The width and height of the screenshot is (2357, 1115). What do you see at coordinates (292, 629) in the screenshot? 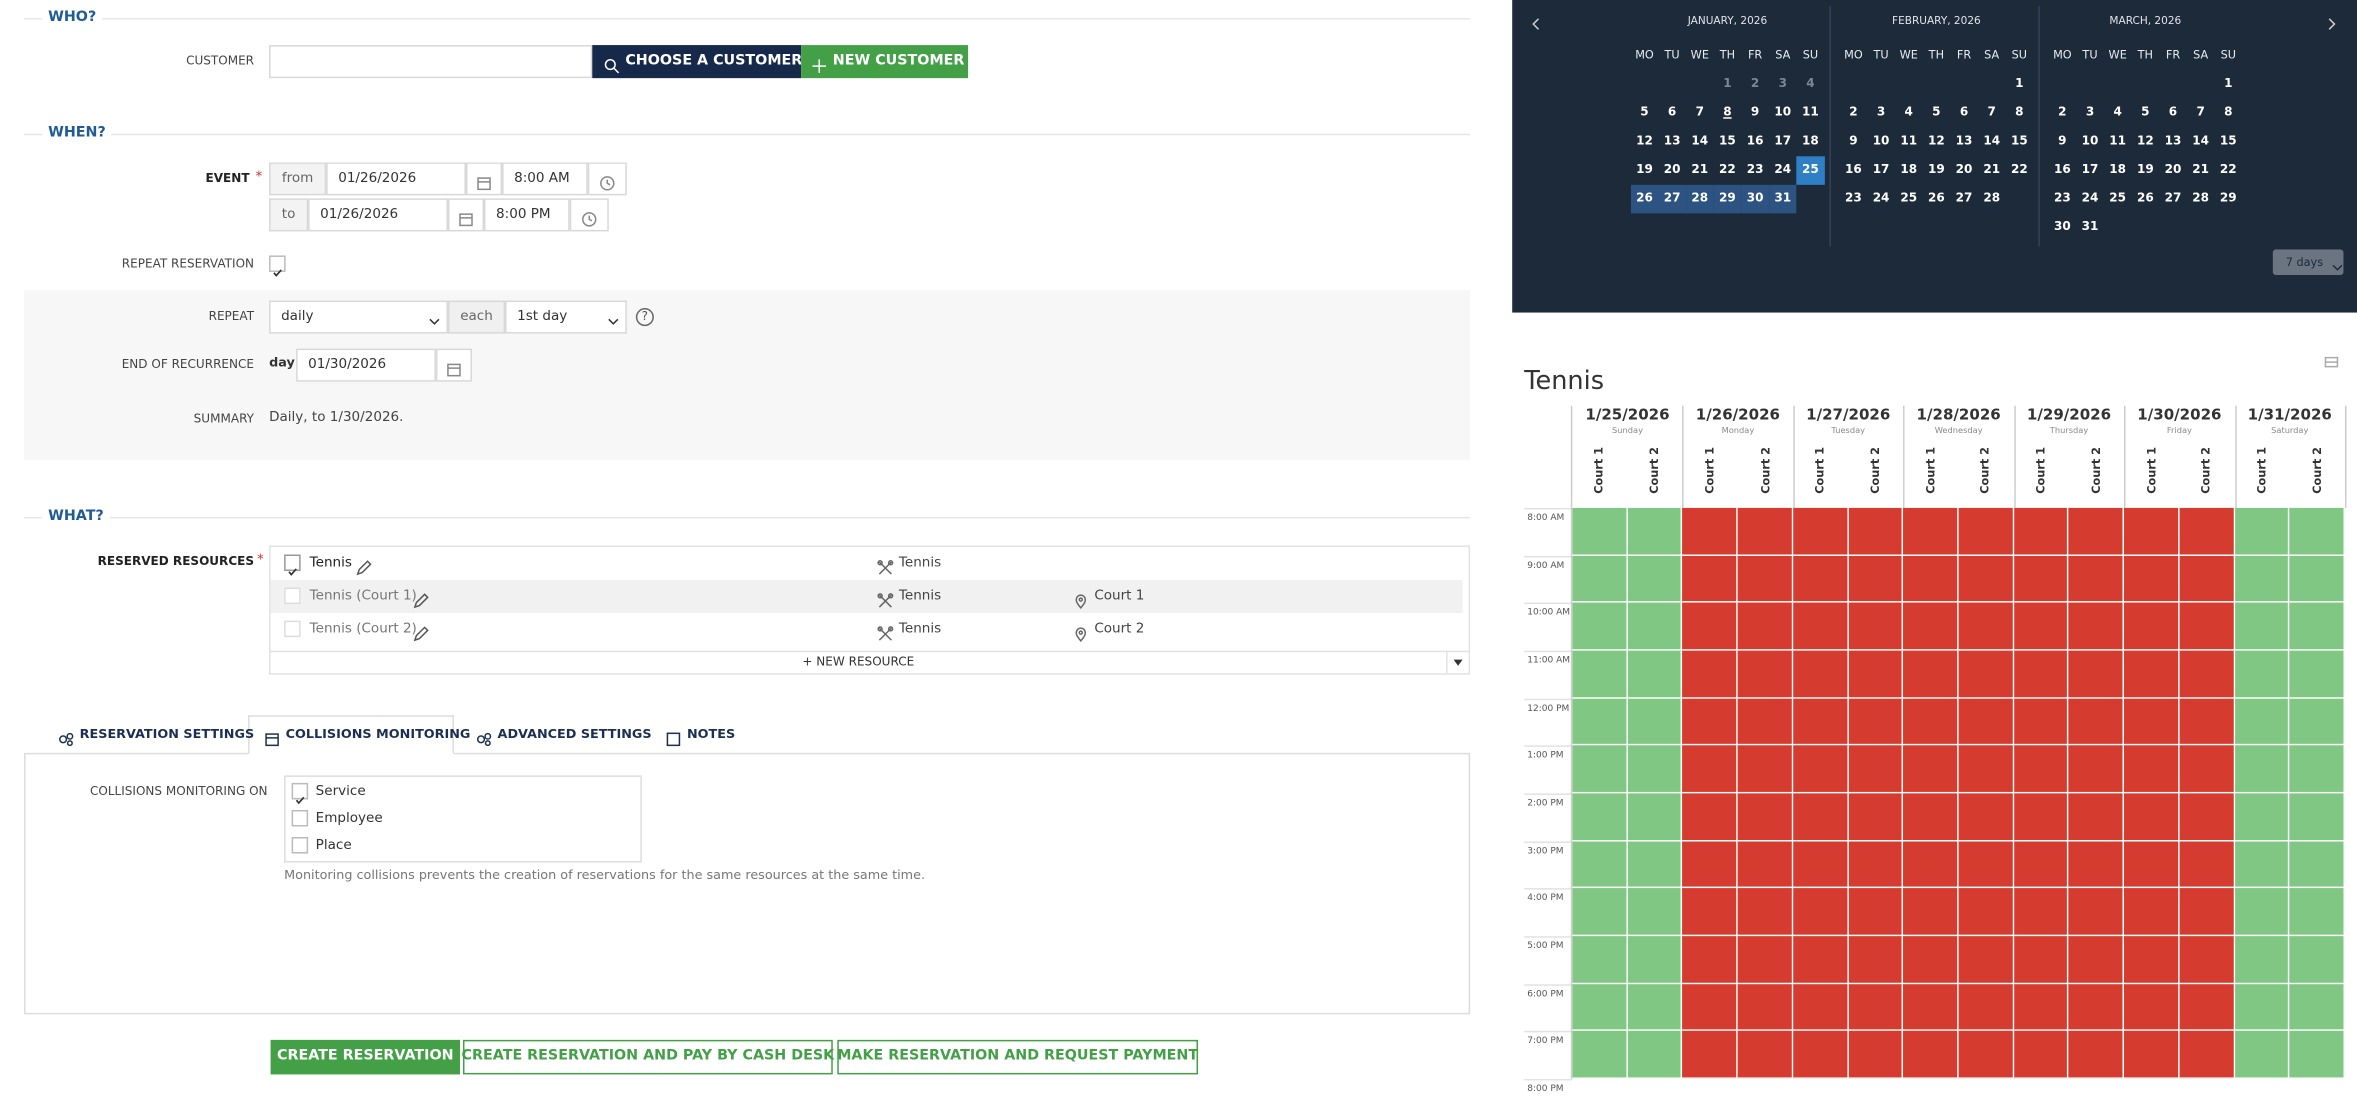
I see `resource-checkbox` at bounding box center [292, 629].